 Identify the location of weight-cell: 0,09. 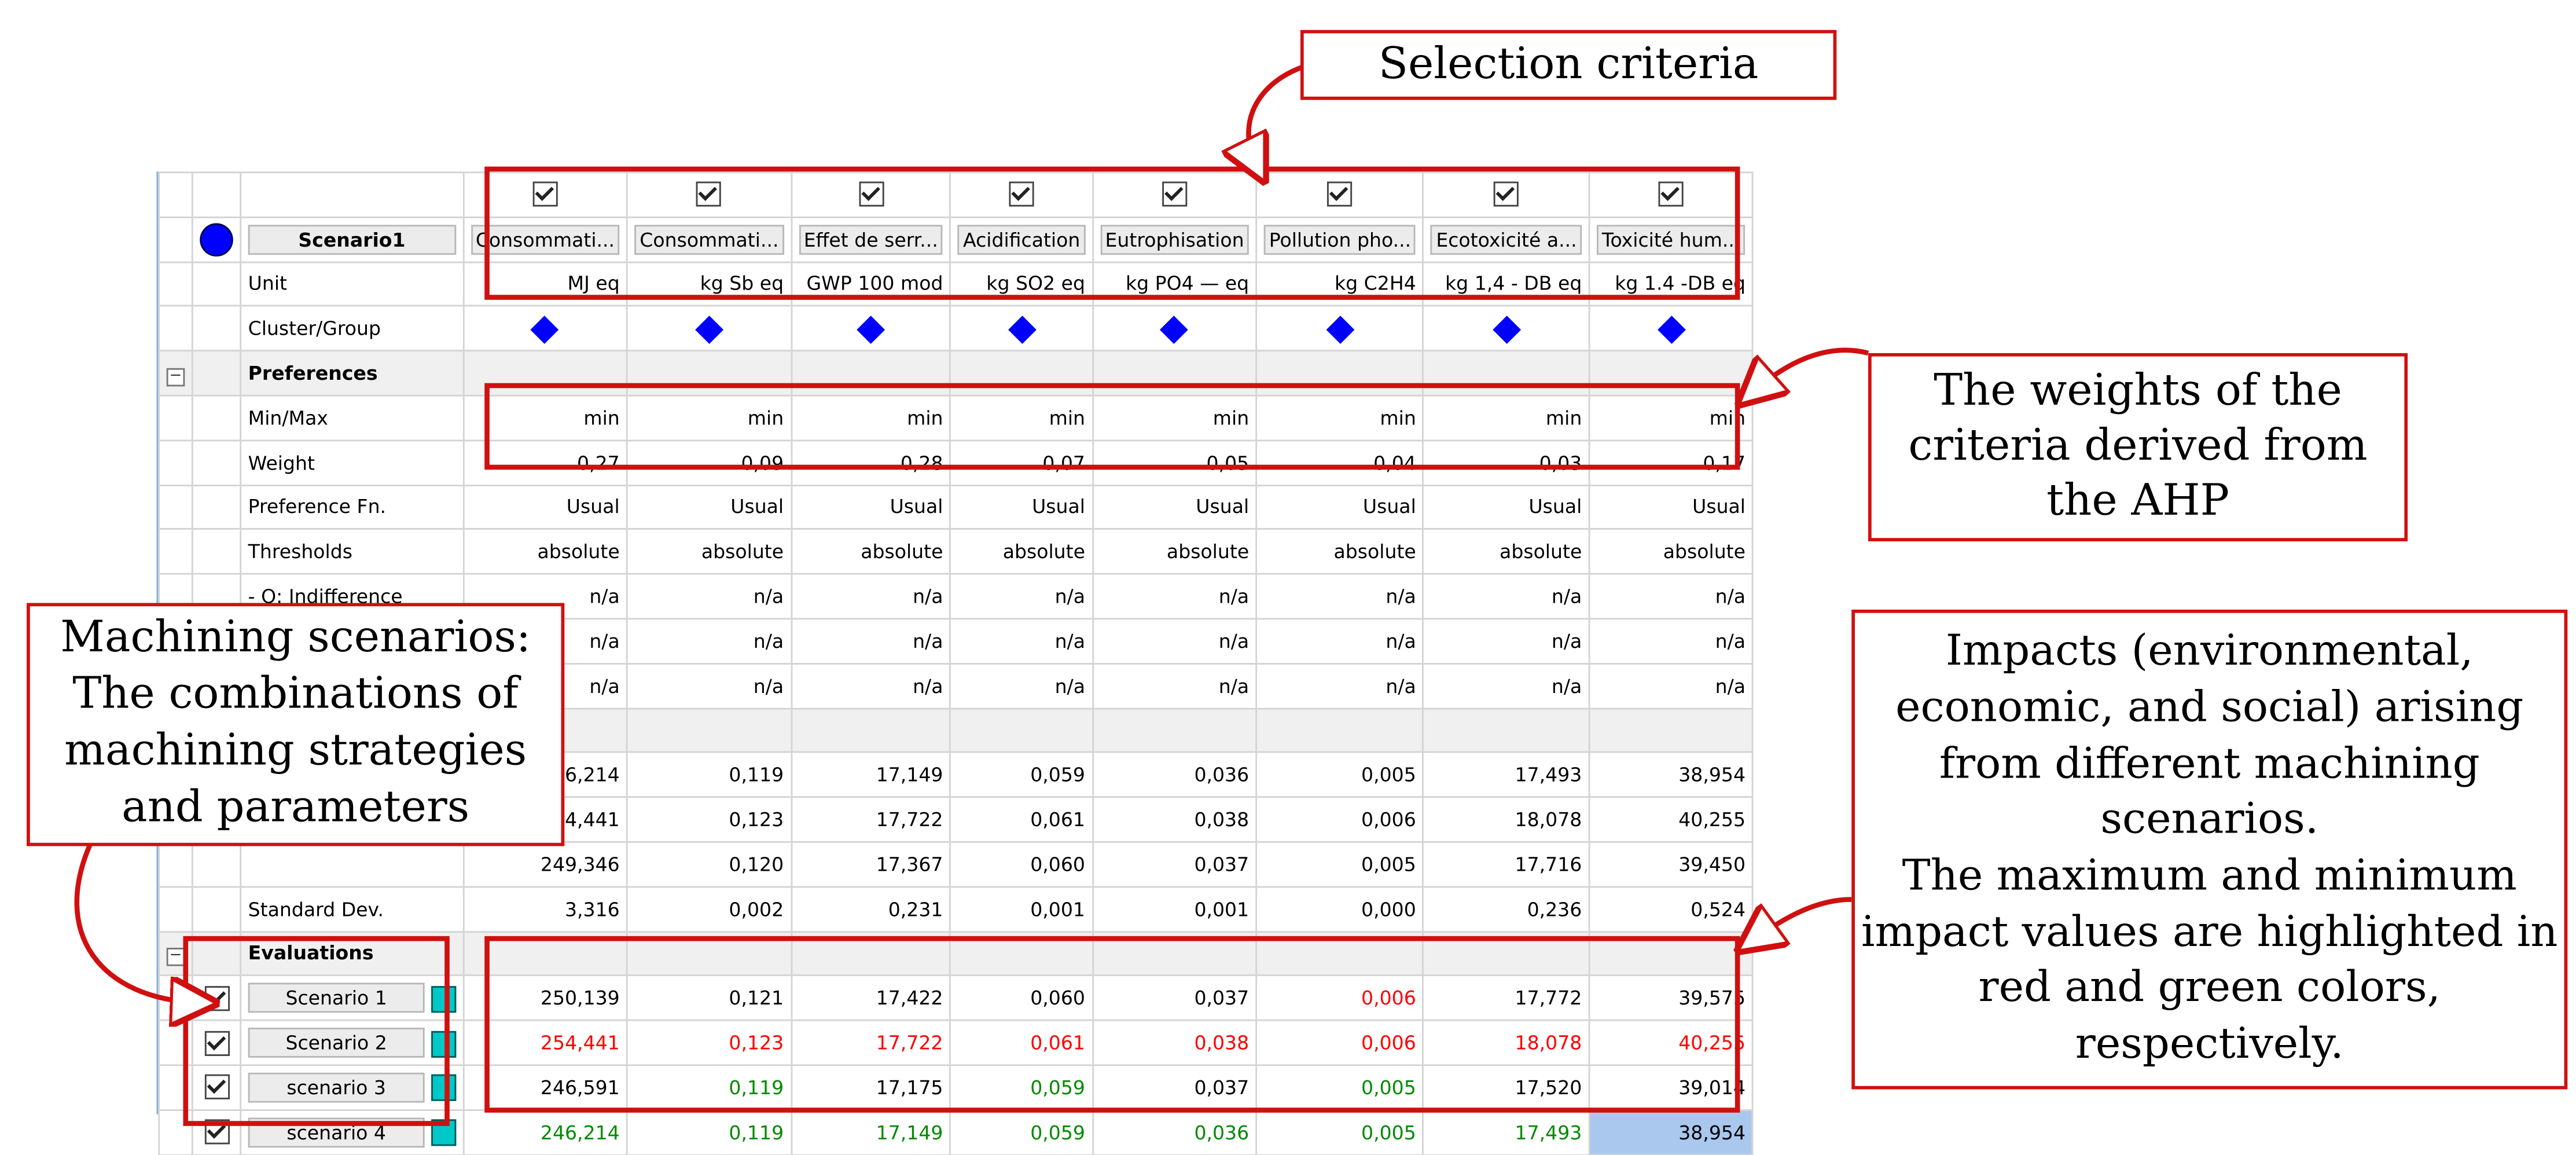
(709, 462).